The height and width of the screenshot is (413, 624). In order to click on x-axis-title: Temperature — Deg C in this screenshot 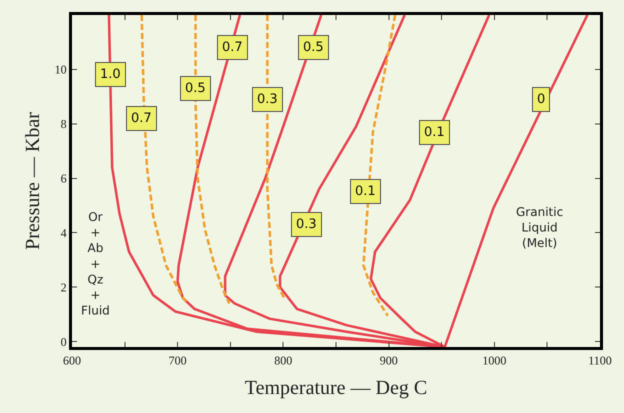, I will do `click(336, 387)`.